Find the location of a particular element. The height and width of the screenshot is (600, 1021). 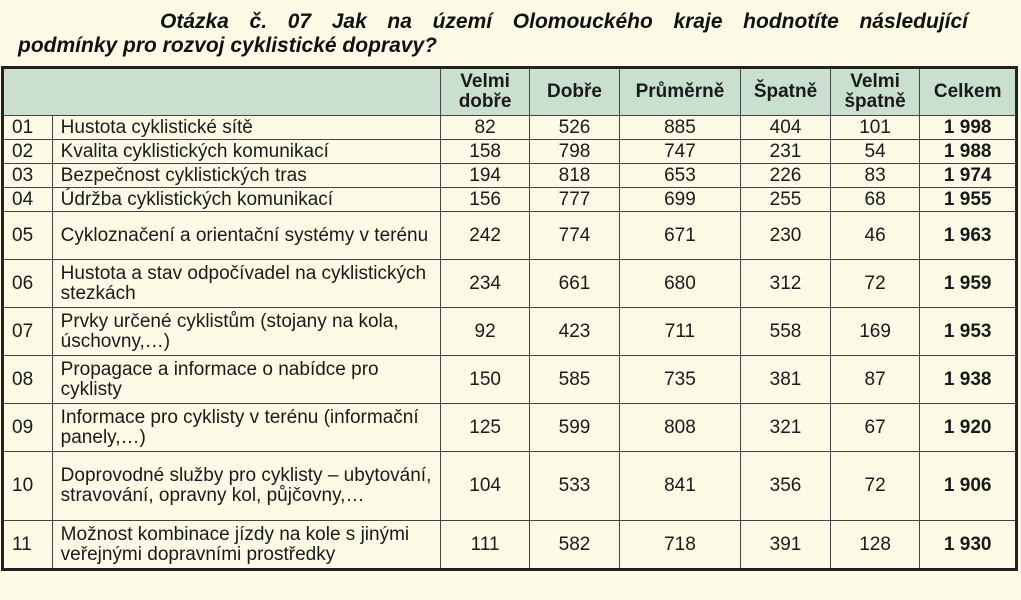

cell-celkem: 1 963 is located at coordinates (968, 235).